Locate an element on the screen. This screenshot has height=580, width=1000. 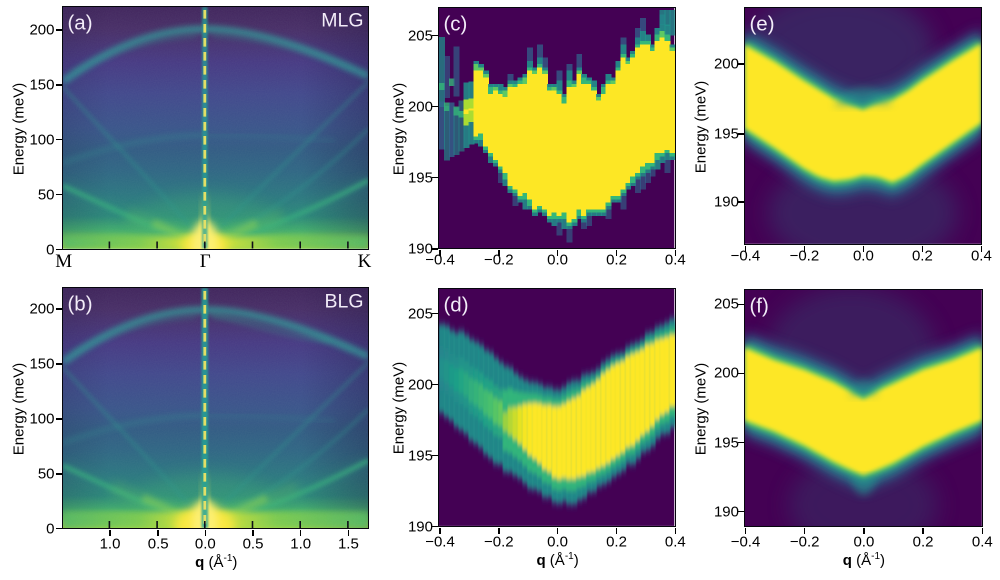
svg-text: (a) is located at coordinates (79, 23).